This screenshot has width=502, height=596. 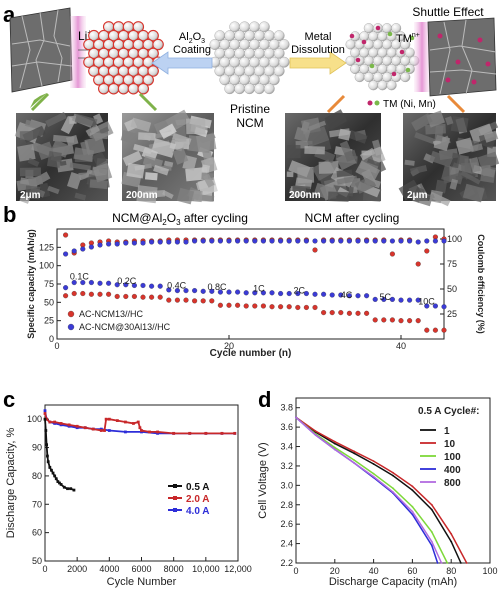 What do you see at coordinates (137, 218) in the screenshot?
I see `panel-b-title-left-1: NCM@Al` at bounding box center [137, 218].